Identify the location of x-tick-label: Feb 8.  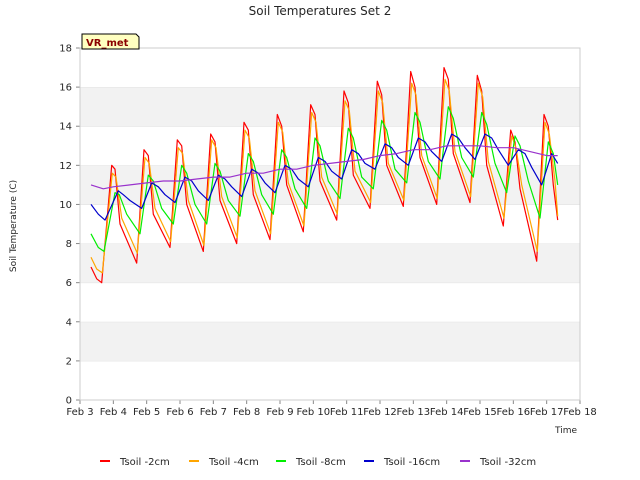
(246, 412).